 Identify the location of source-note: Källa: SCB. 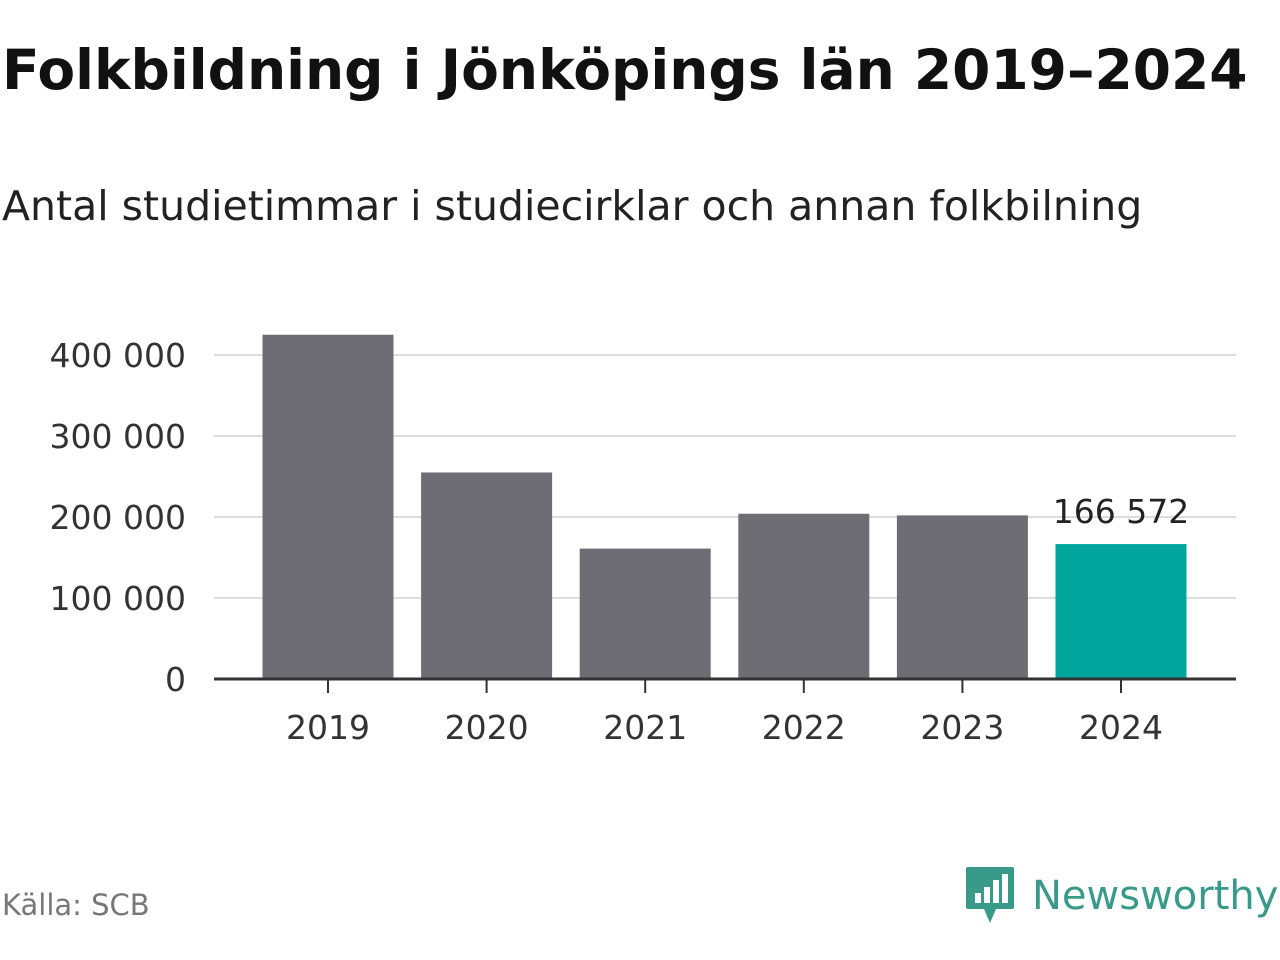
(76, 905).